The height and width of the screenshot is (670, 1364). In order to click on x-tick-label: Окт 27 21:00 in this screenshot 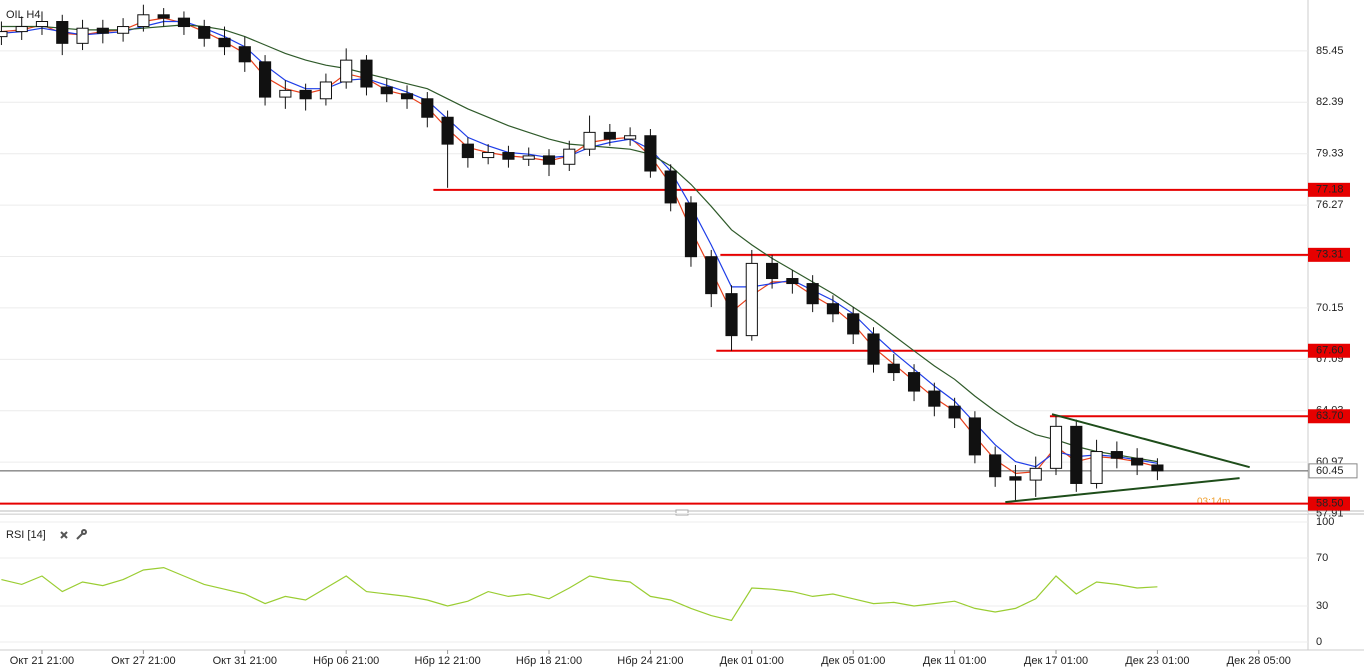, I will do `click(143, 661)`.